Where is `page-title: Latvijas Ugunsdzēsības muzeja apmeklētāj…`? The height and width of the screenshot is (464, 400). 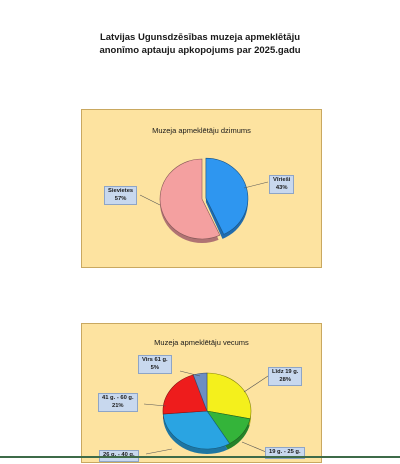 page-title: Latvijas Ugunsdzēsības muzeja apmeklētāj… is located at coordinates (200, 44).